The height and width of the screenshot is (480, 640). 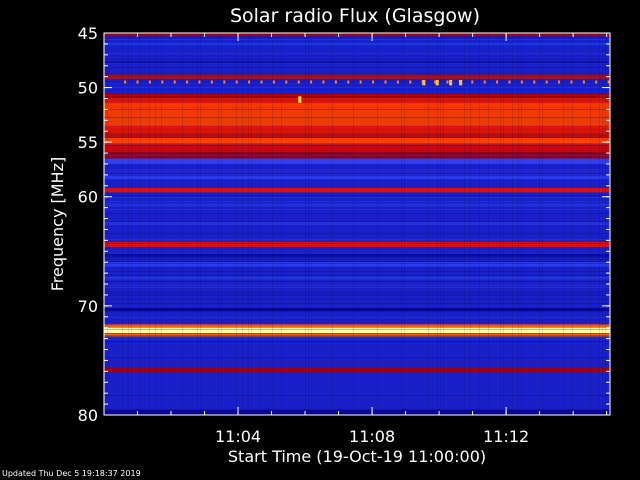 I want to click on y-tick-label: 80, so click(x=88, y=415).